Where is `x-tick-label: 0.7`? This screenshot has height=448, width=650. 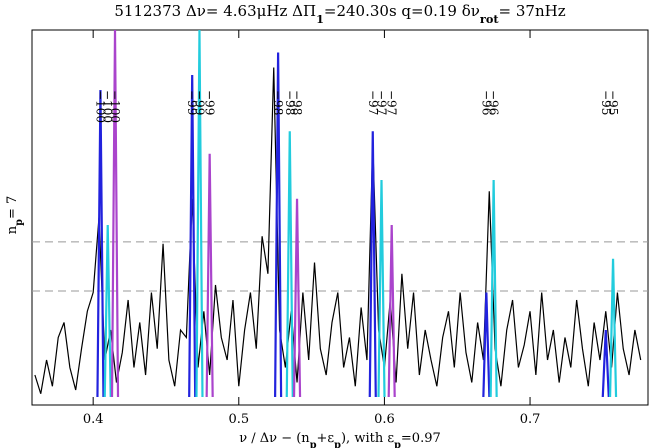 x-tick-label: 0.7 is located at coordinates (530, 419).